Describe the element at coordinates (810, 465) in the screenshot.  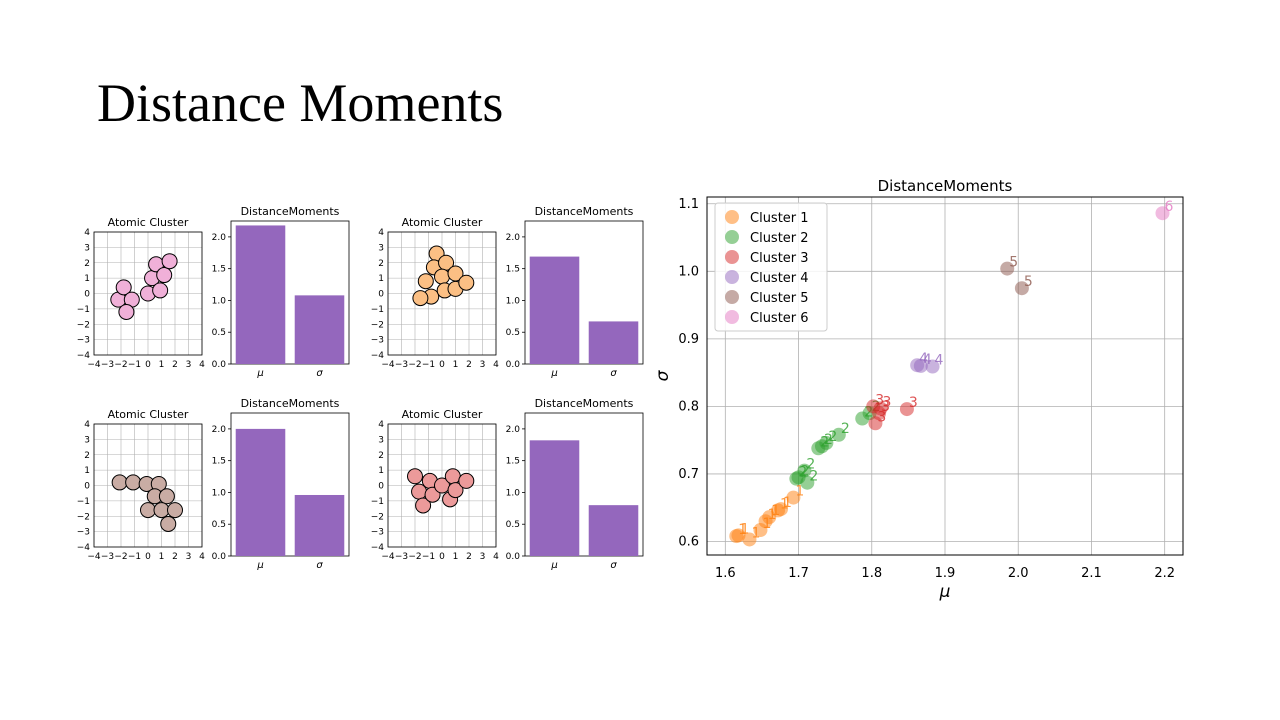
I see `data-point-label: 2` at that location.